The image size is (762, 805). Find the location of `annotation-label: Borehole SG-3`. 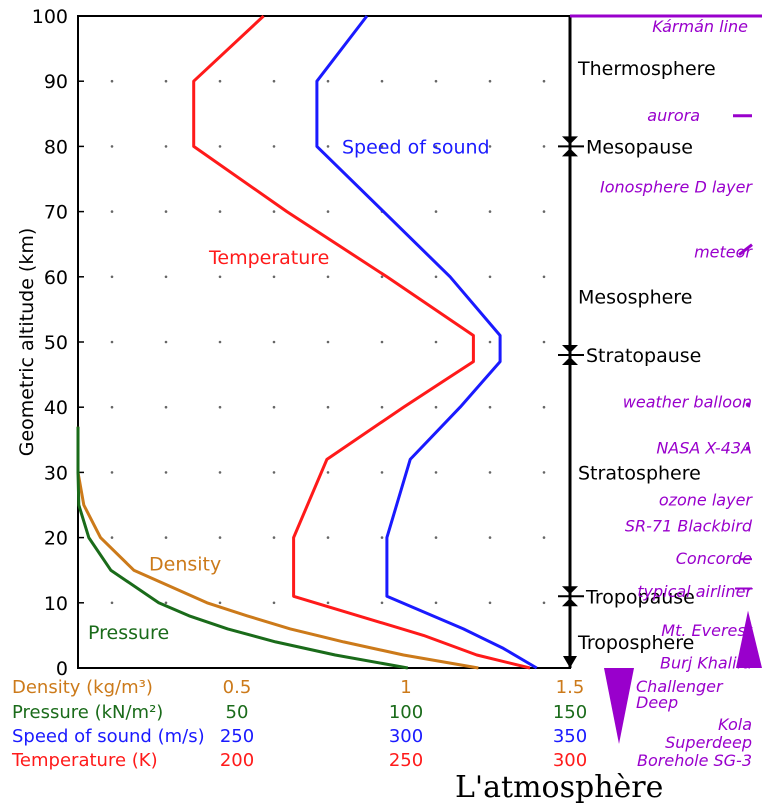

annotation-label: Borehole SG-3 is located at coordinates (694, 760).